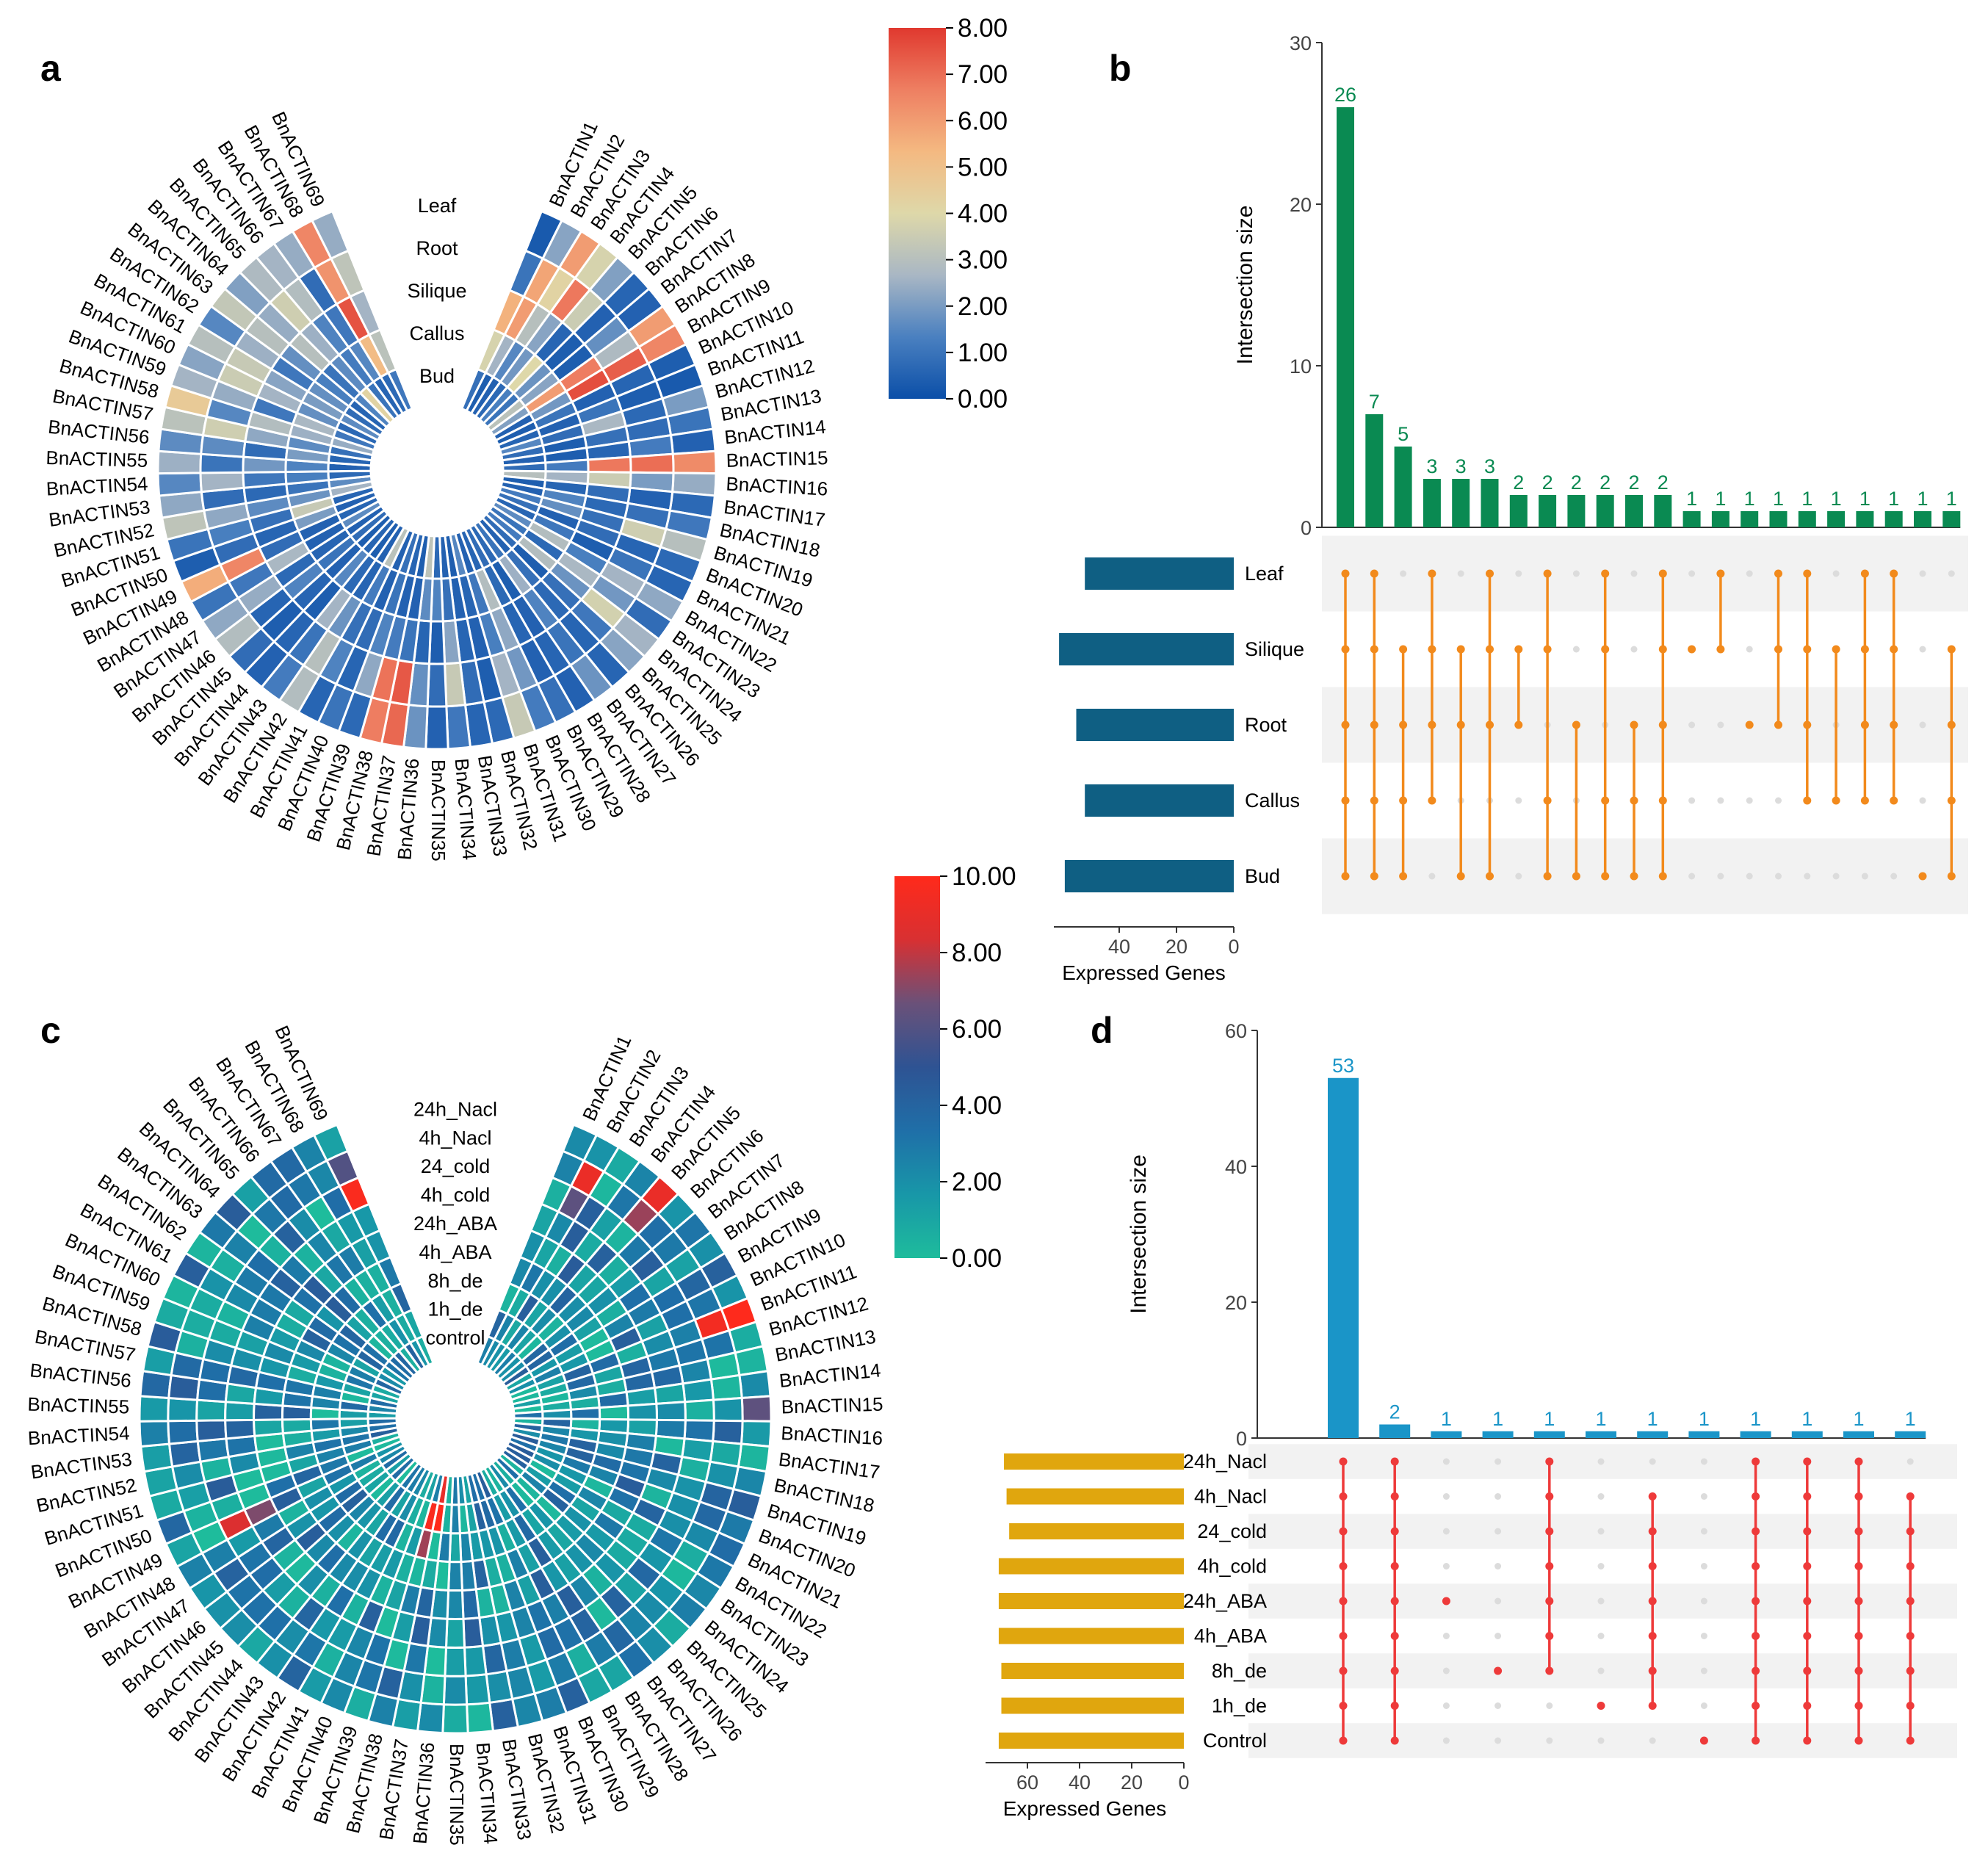 This screenshot has height=1853, width=1988. What do you see at coordinates (97, 459) in the screenshot?
I see `gene-label: BnACTIN55` at bounding box center [97, 459].